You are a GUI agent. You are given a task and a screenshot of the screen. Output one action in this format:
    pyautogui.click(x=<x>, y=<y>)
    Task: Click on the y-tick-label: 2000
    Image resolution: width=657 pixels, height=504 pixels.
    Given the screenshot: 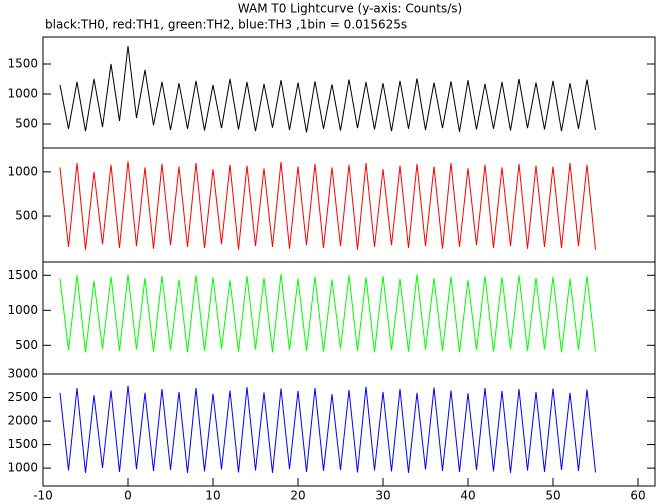 What is the action you would take?
    pyautogui.click(x=22, y=421)
    